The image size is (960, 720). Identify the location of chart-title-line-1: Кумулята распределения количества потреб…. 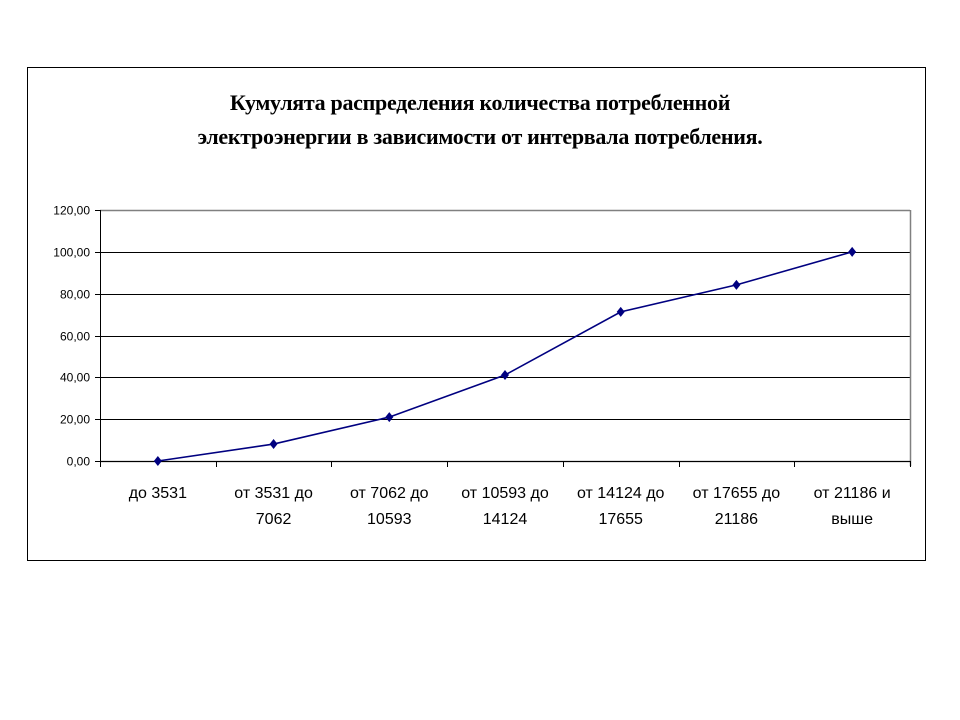
(480, 102).